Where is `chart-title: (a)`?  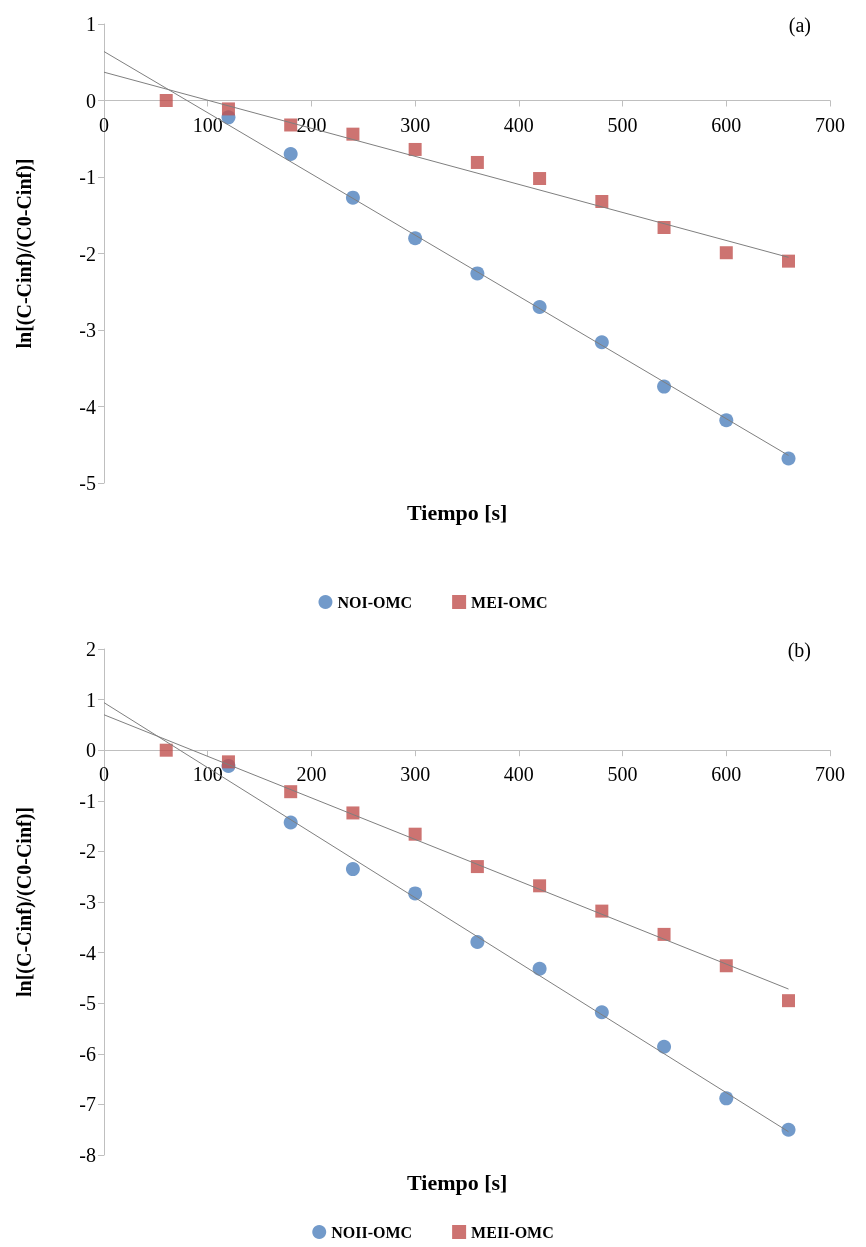 chart-title: (a) is located at coordinates (800, 25).